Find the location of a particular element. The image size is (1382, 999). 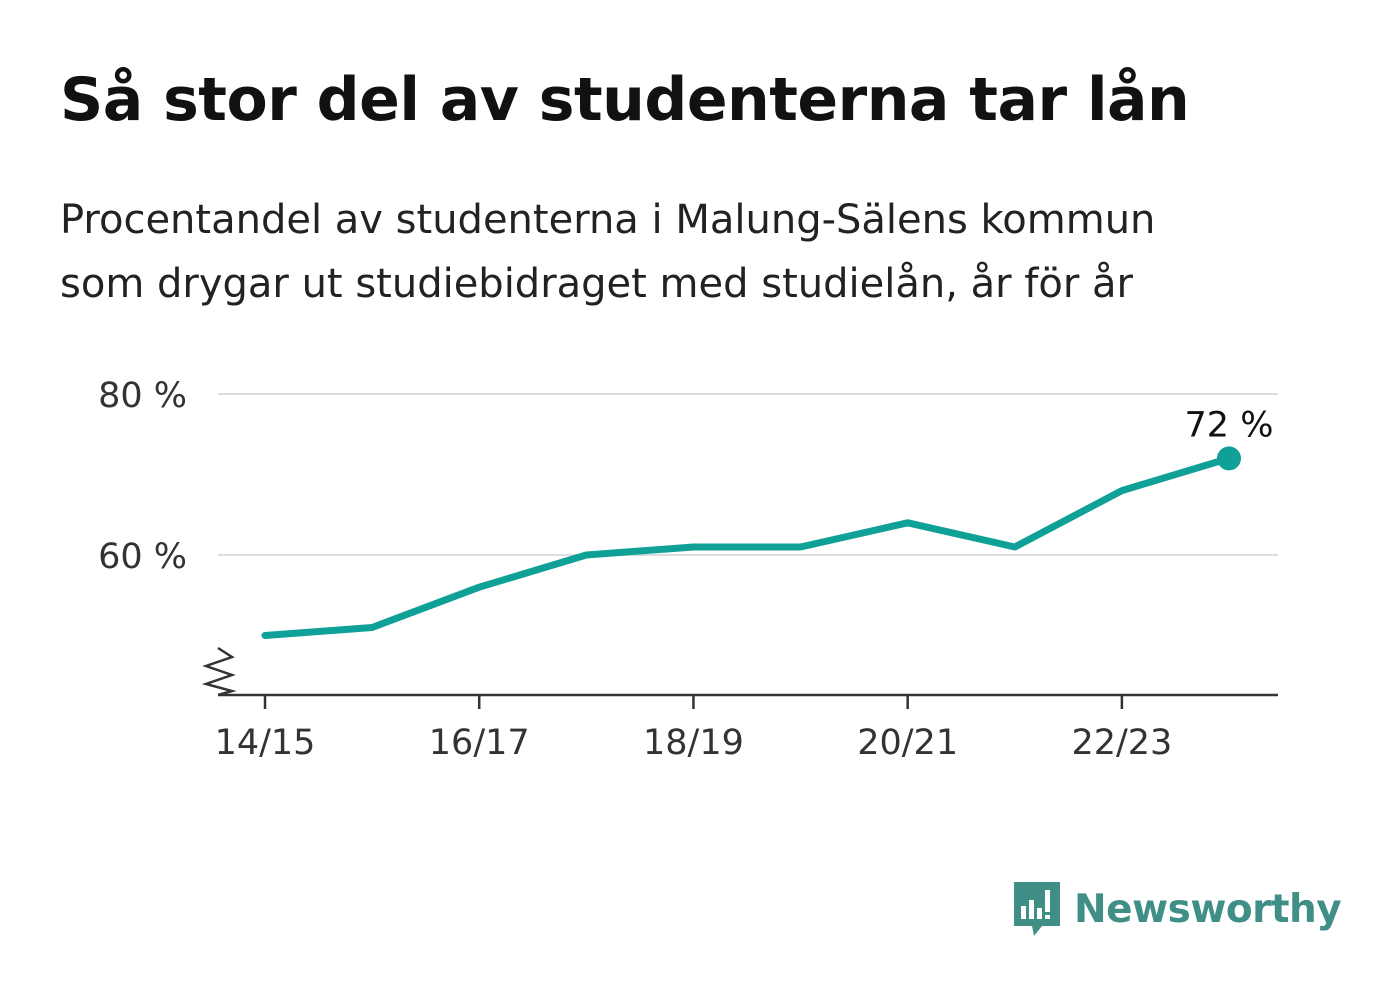

series-line is located at coordinates (747, 546).